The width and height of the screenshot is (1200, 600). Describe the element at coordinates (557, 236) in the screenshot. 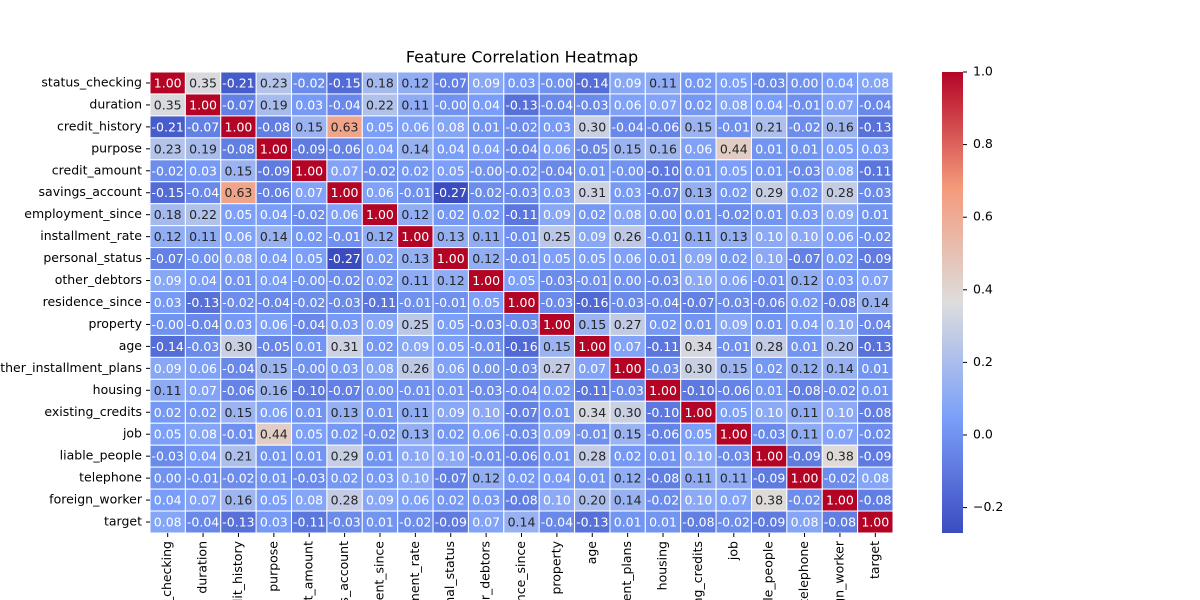

I see `cell-label: 0.25` at that location.